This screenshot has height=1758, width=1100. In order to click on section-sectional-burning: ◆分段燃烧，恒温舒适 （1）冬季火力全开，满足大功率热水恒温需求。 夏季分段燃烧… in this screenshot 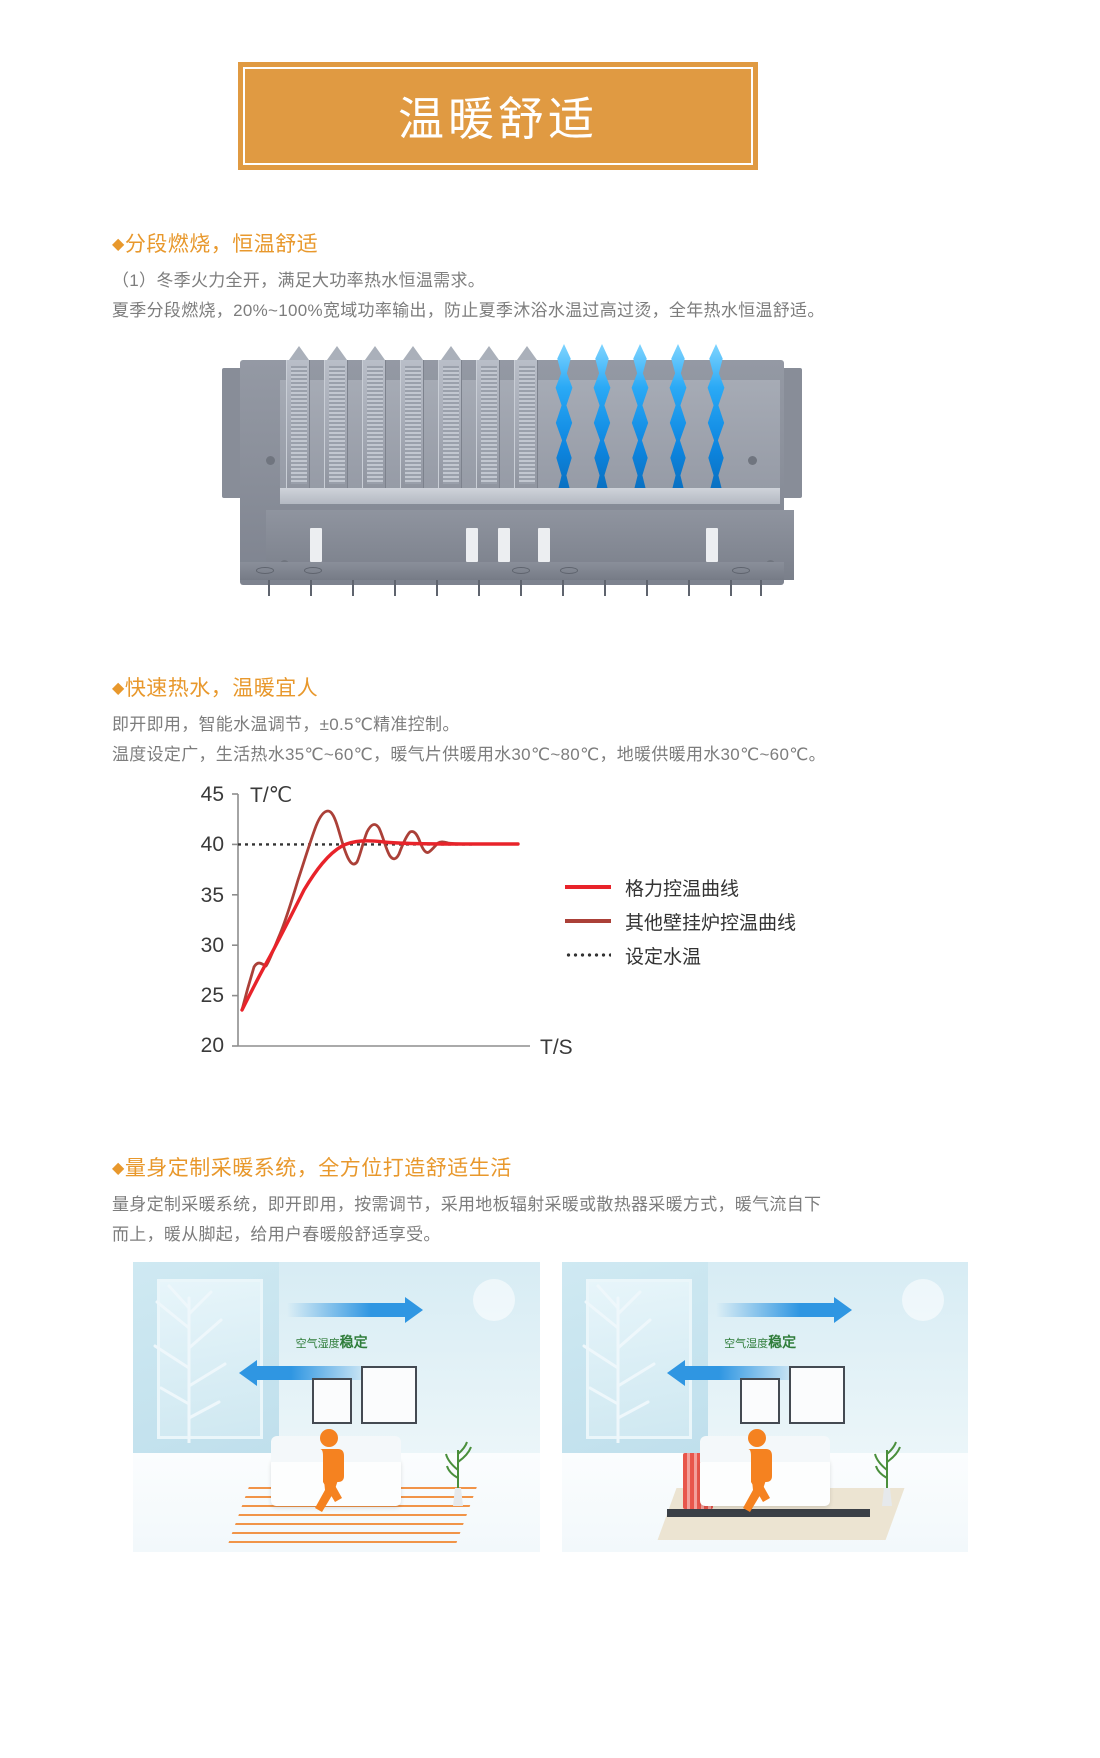, I will do `click(550, 277)`.